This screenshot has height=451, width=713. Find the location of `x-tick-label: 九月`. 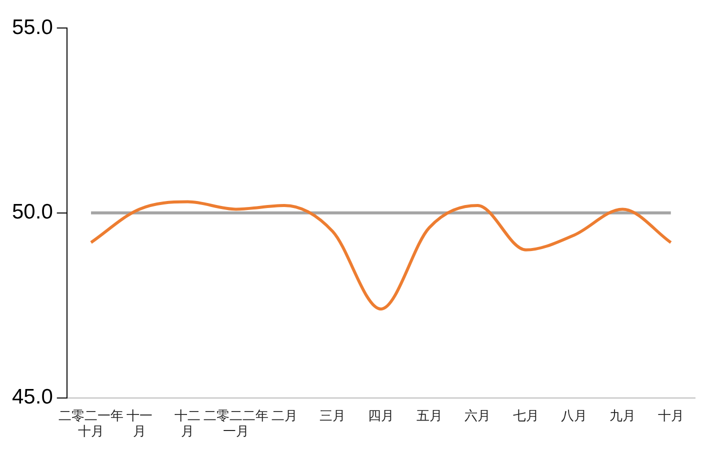

x-tick-label: 九月 is located at coordinates (623, 416).